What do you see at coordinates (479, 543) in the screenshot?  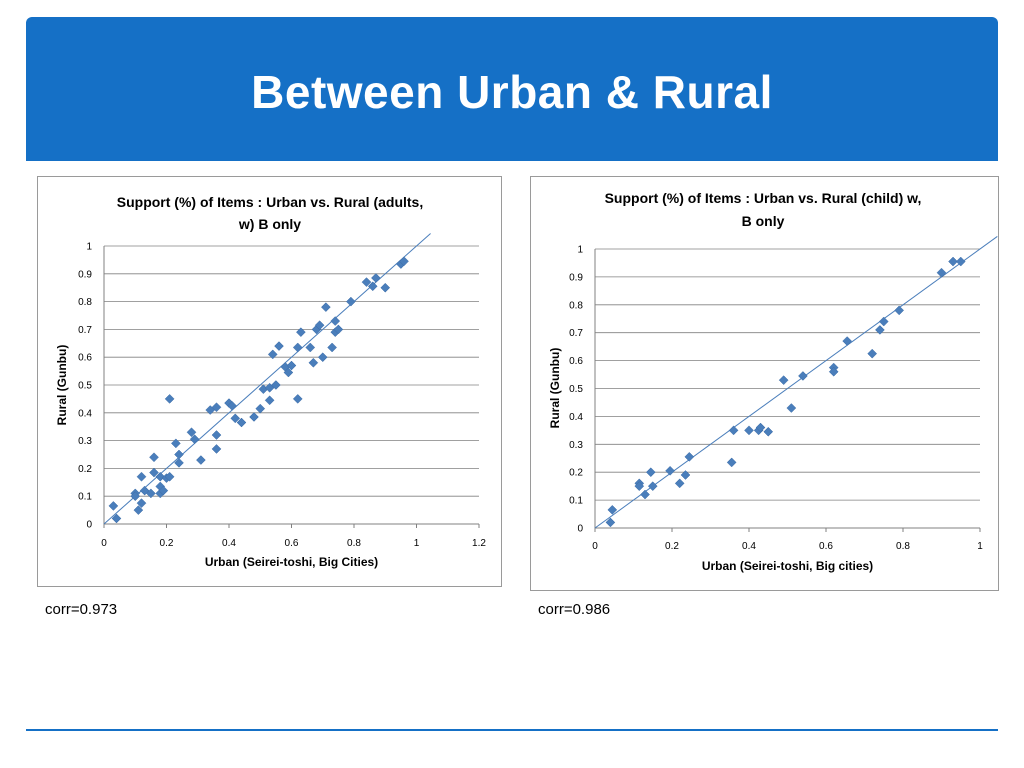 I see `x-tick-label: 1.2` at bounding box center [479, 543].